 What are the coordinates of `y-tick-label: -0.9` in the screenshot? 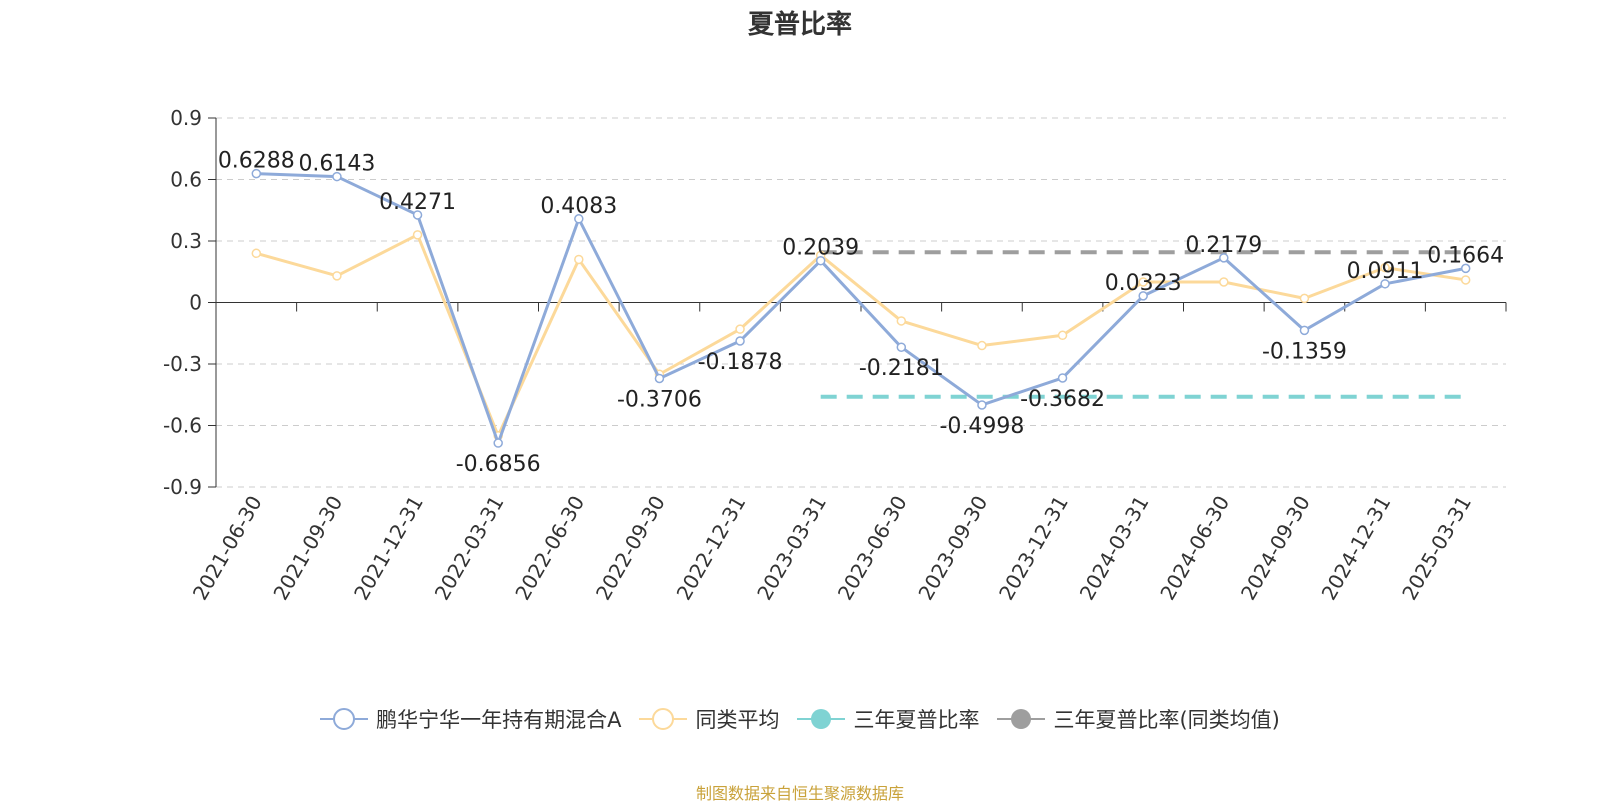 It's located at (182, 487).